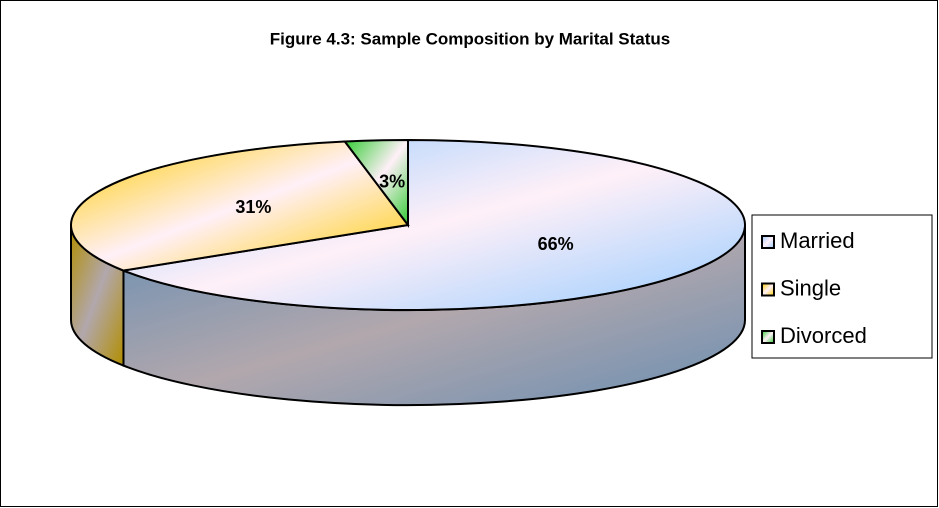 The height and width of the screenshot is (508, 939). Describe the element at coordinates (810, 287) in the screenshot. I see `legend-label: Single` at that location.